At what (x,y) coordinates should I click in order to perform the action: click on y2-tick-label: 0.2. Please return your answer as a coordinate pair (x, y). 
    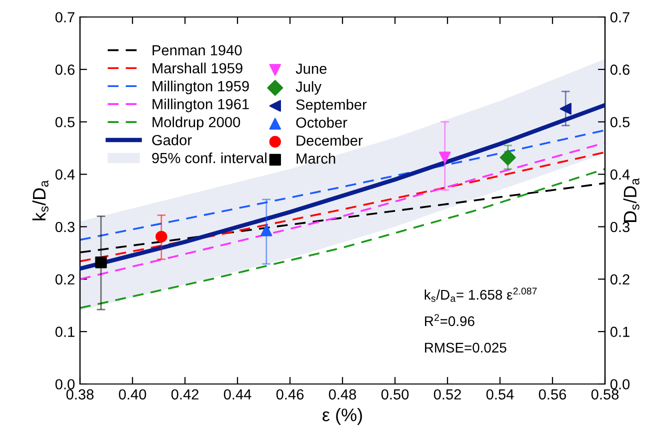
    Looking at the image, I should click on (620, 279).